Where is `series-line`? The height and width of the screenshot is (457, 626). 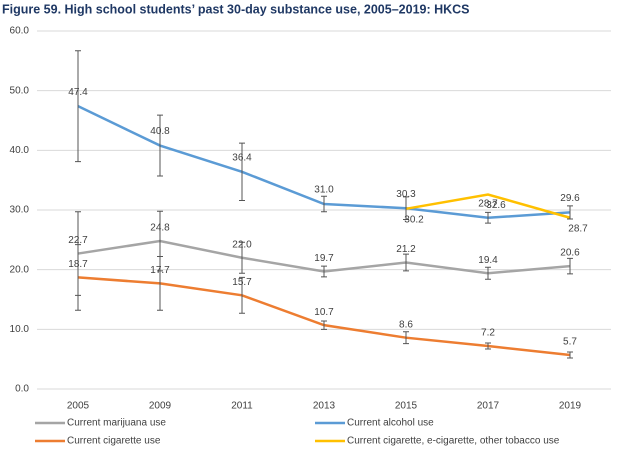 series-line is located at coordinates (488, 206).